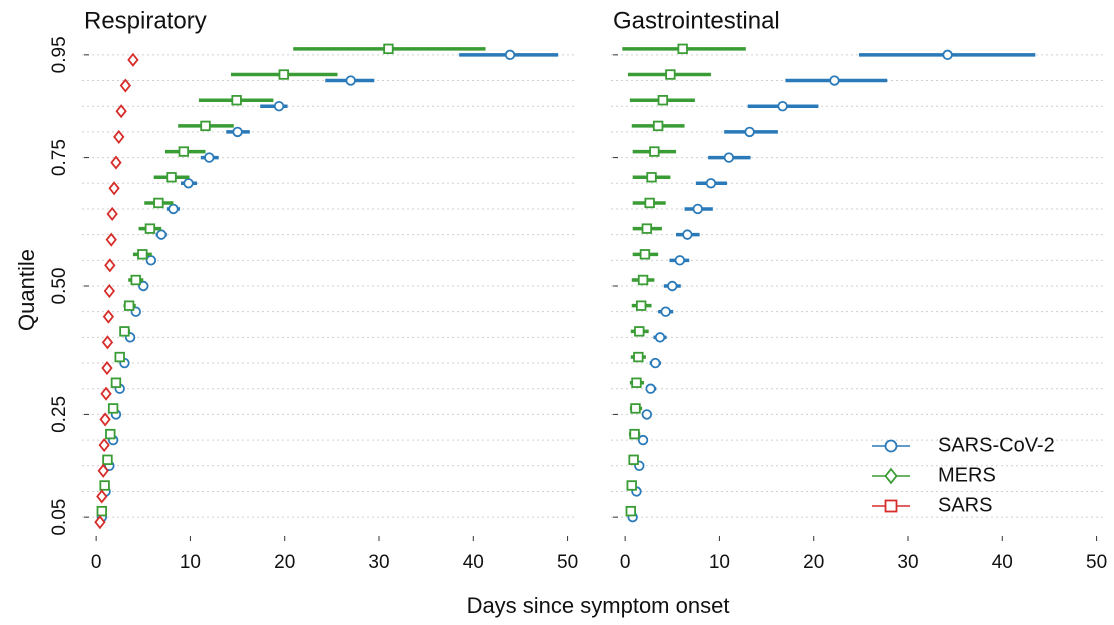  I want to click on legend-label: MERS, so click(967, 475).